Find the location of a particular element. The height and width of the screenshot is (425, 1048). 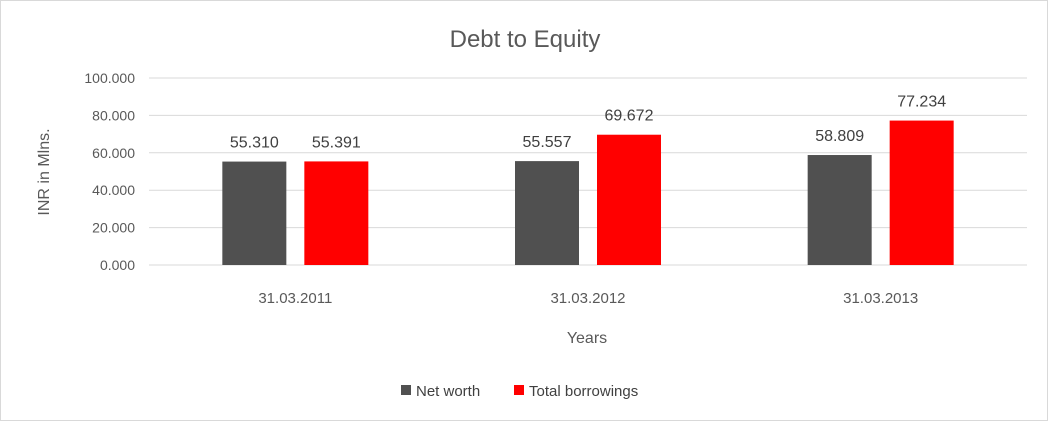

legend: Net worth Total borrowings is located at coordinates (519, 391).